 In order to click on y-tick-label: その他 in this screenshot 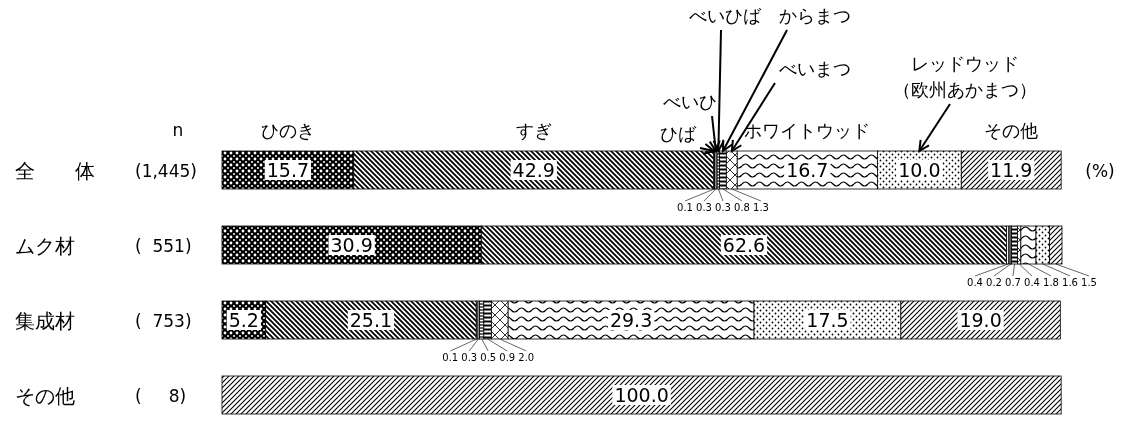, I will do `click(45, 396)`.